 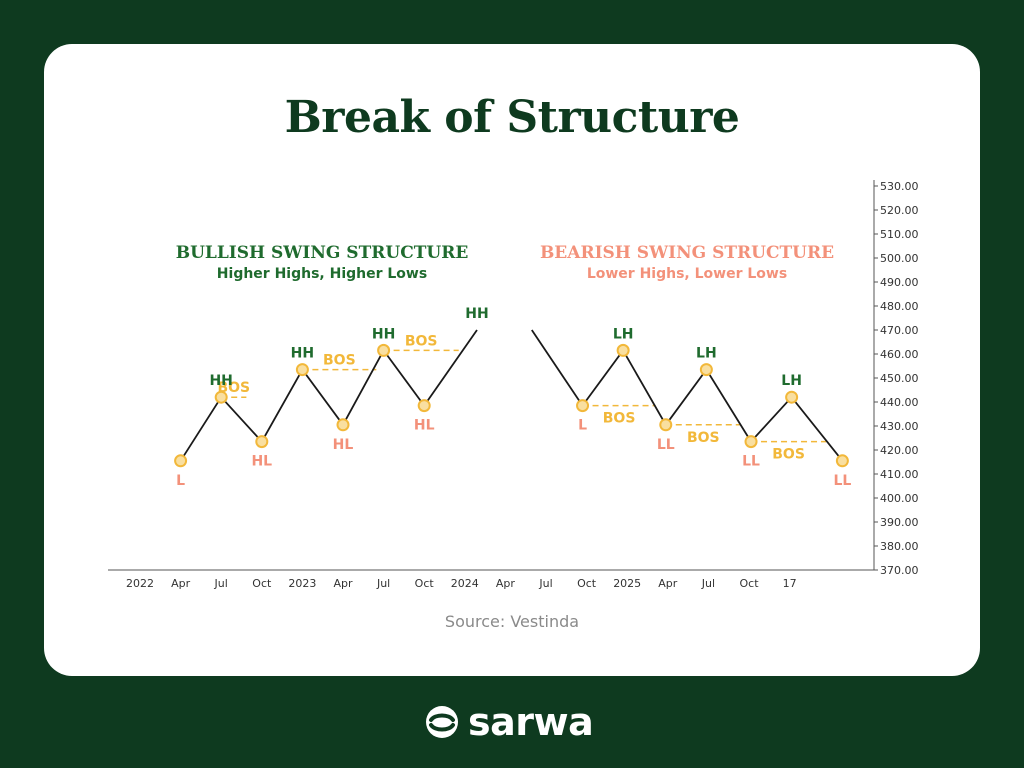 What do you see at coordinates (899, 474) in the screenshot?
I see `y-tick-label: 410.00` at bounding box center [899, 474].